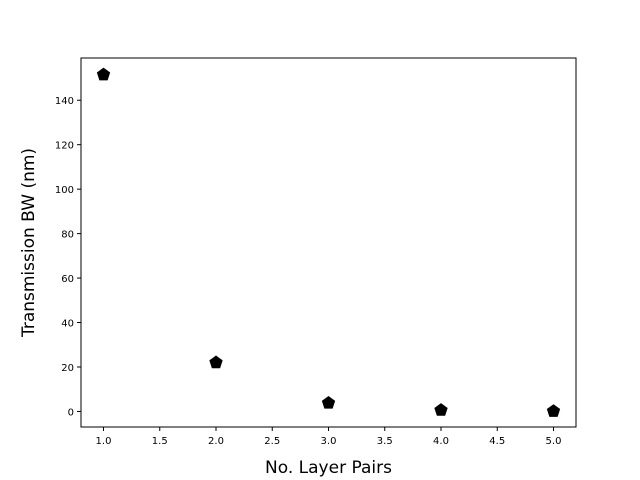 This screenshot has width=640, height=480. What do you see at coordinates (160, 441) in the screenshot?
I see `x-tick-label: 1.5` at bounding box center [160, 441].